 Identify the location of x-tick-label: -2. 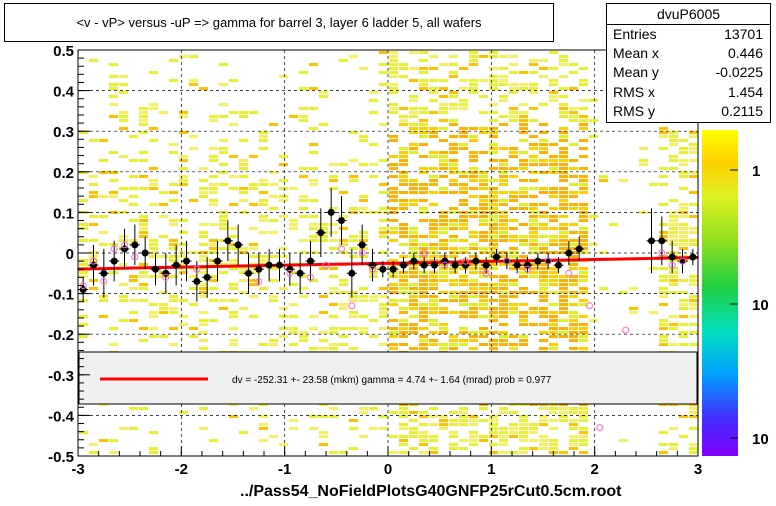
(181, 469).